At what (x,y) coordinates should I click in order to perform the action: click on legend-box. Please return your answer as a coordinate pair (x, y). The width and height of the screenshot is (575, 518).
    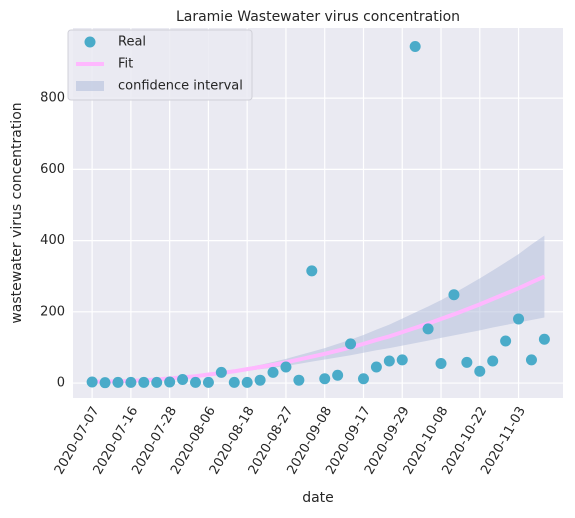
    Looking at the image, I should click on (160, 65).